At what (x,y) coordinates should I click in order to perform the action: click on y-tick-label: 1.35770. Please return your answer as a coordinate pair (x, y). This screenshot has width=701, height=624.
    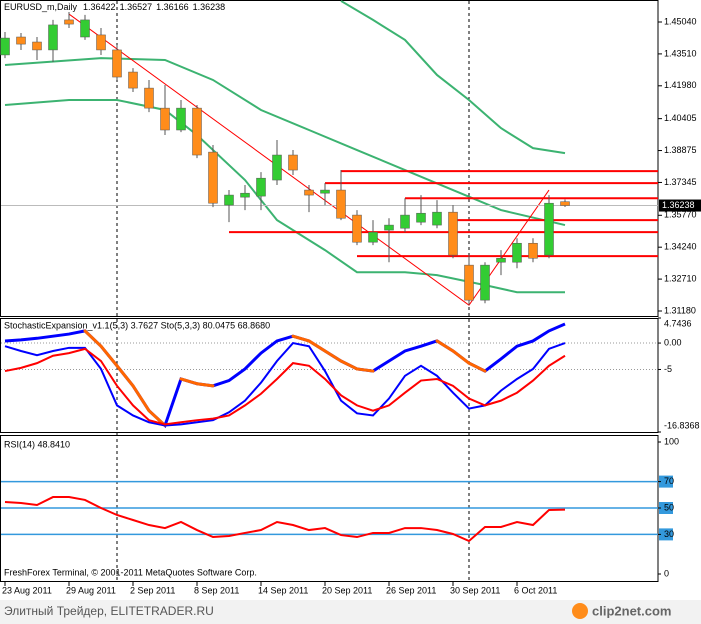
    Looking at the image, I should click on (680, 215).